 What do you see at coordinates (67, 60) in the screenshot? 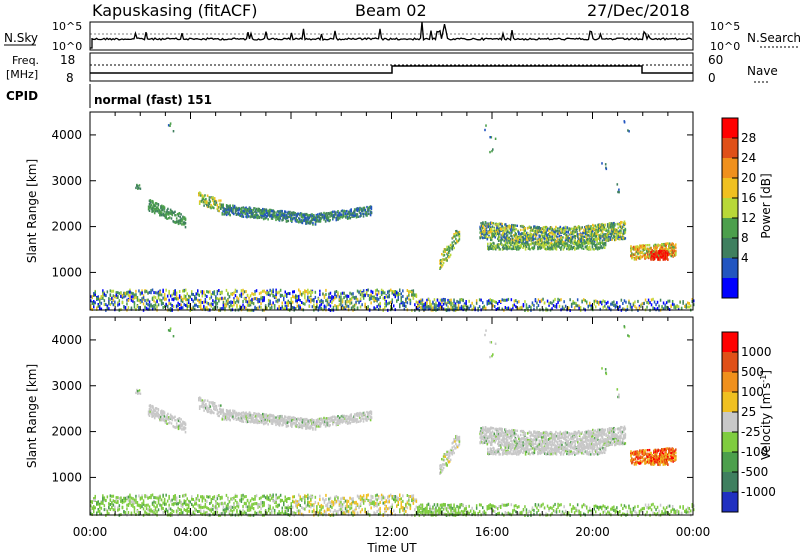
I see `freq-tick-high: 18` at bounding box center [67, 60].